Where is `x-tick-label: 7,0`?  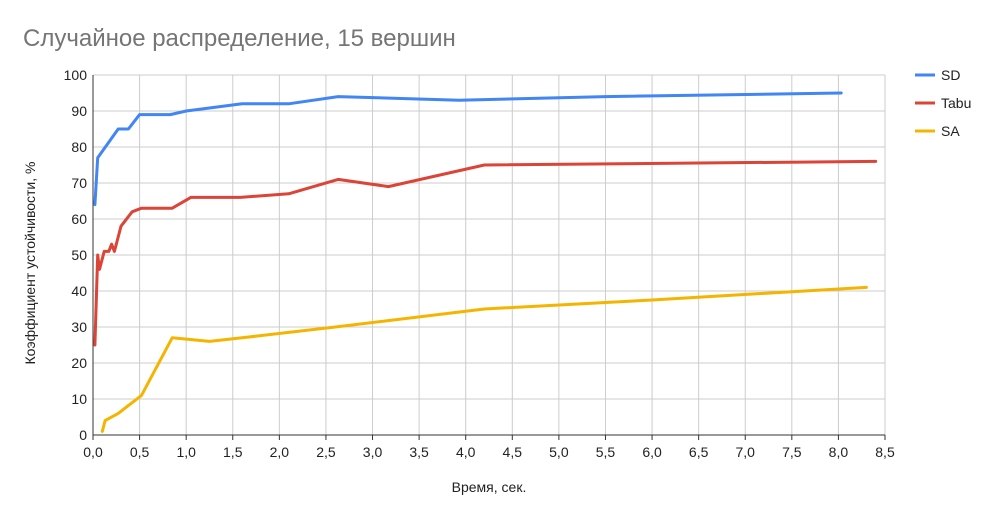 x-tick-label: 7,0 is located at coordinates (746, 452).